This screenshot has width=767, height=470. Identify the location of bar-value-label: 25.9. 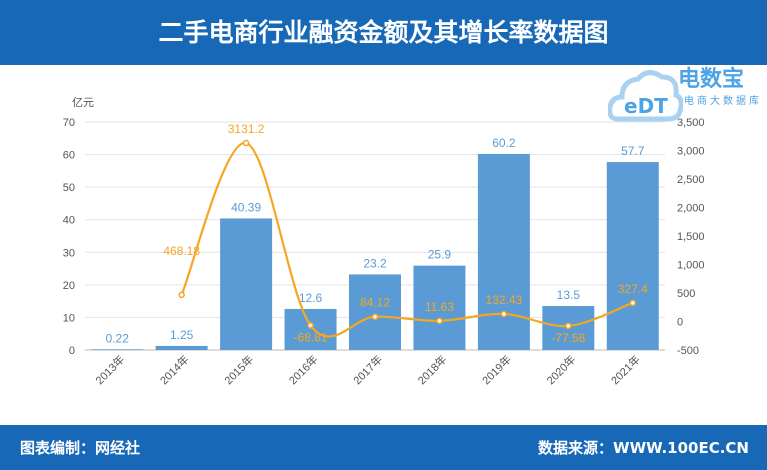
(440, 255).